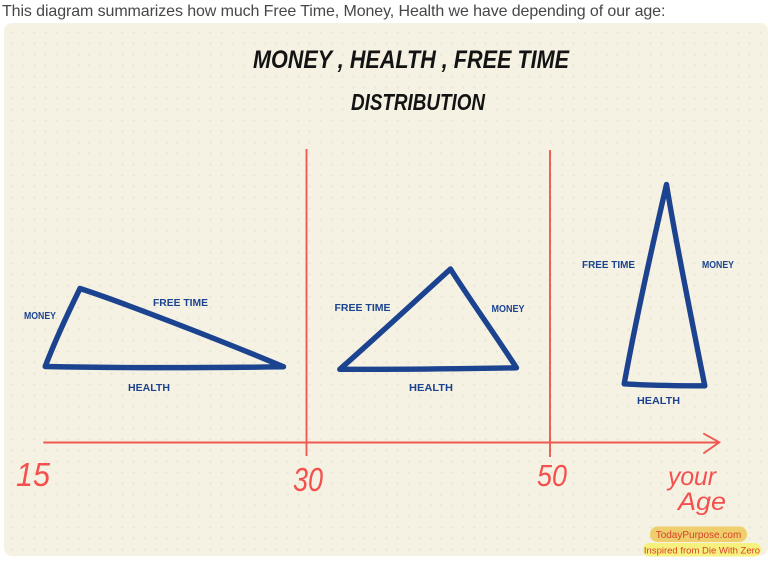  What do you see at coordinates (699, 535) in the screenshot?
I see `svg-text: TodayPurpose.com` at bounding box center [699, 535].